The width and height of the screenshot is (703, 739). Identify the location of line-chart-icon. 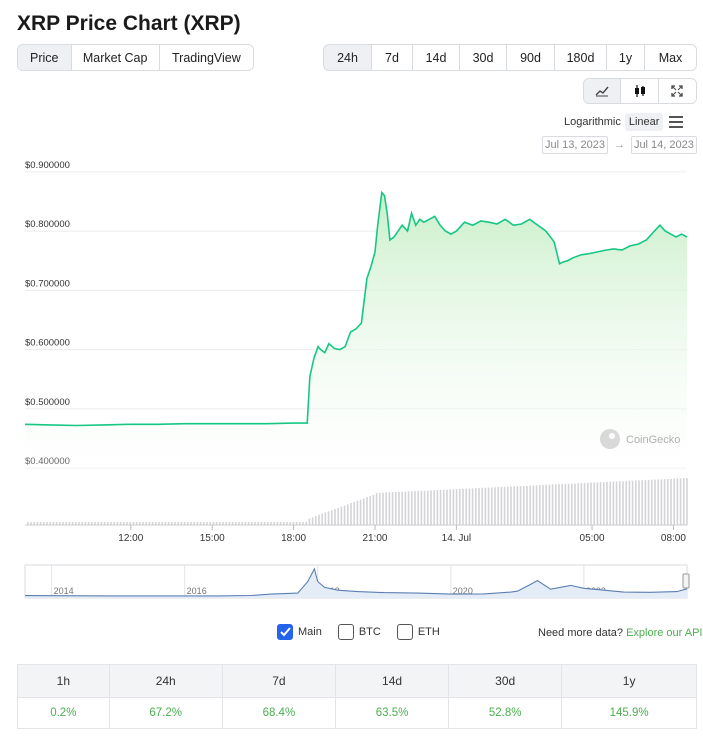
(603, 91).